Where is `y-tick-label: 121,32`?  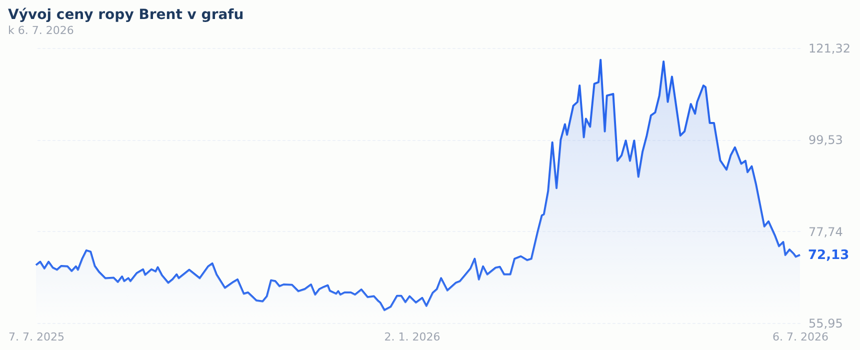 y-tick-label: 121,32 is located at coordinates (829, 49).